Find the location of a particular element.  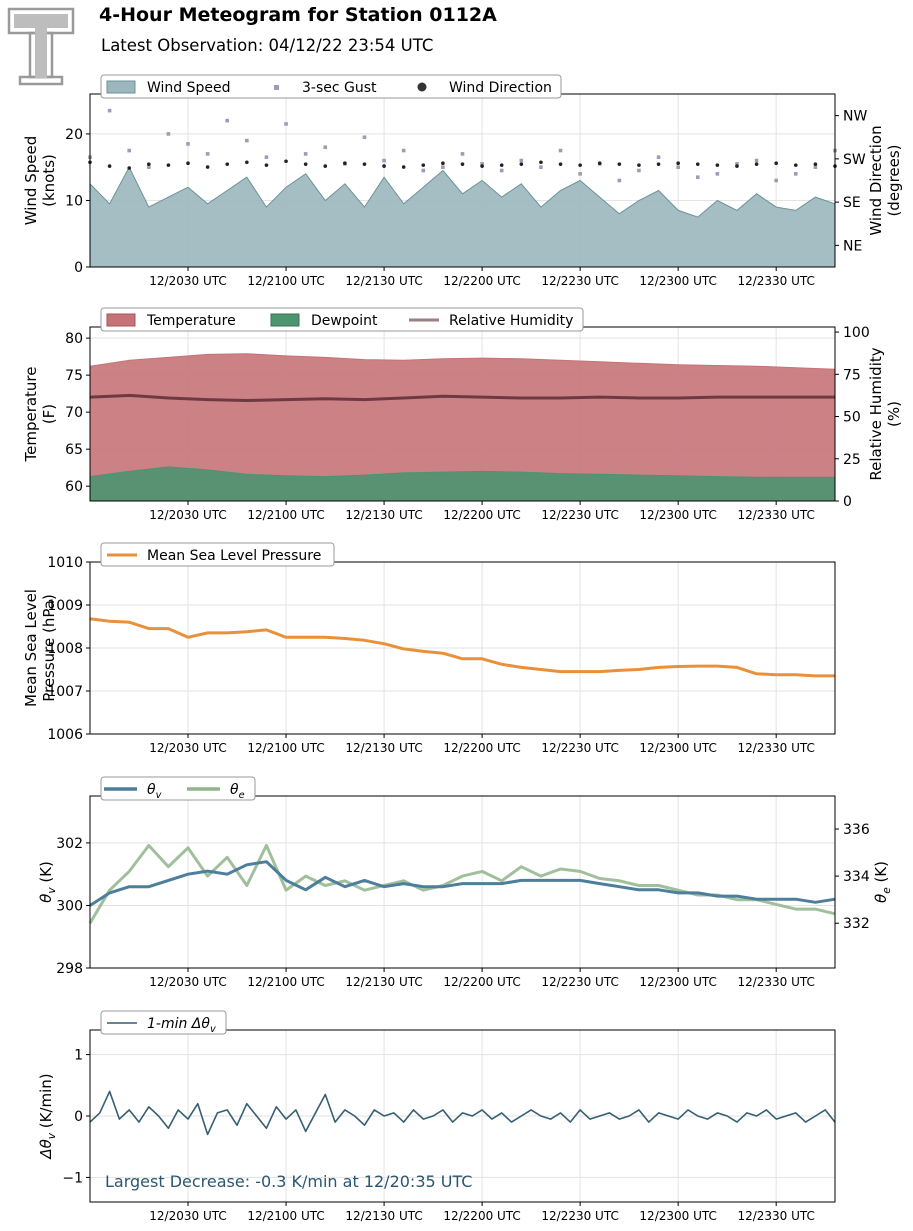

y-tick-label: 1009 is located at coordinates (65, 606).